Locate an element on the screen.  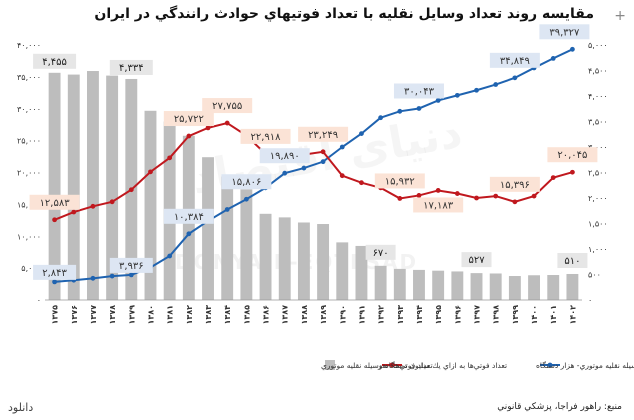
left-axis-tick-label: ۴۰,۰۰۰ is located at coordinates (29, 45).